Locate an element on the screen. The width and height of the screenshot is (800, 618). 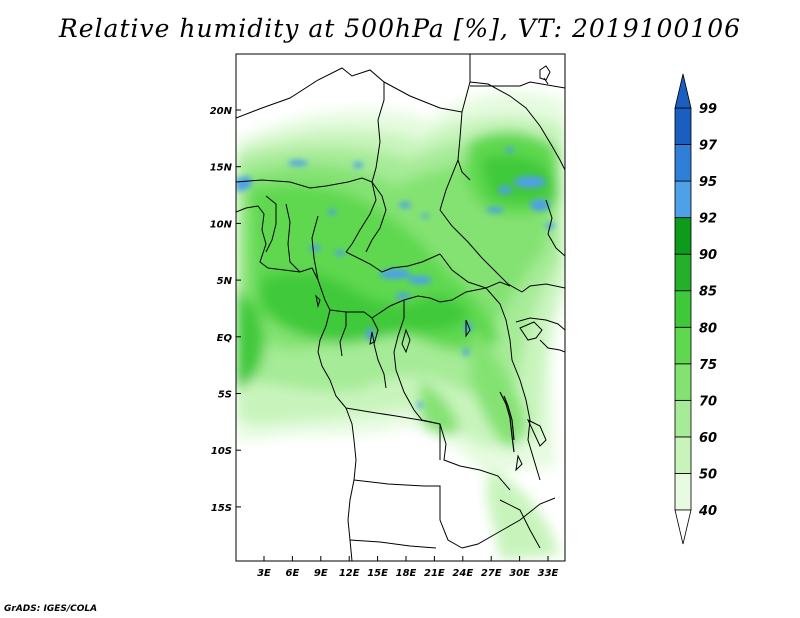
lon-tick-label: 15E is located at coordinates (377, 573).